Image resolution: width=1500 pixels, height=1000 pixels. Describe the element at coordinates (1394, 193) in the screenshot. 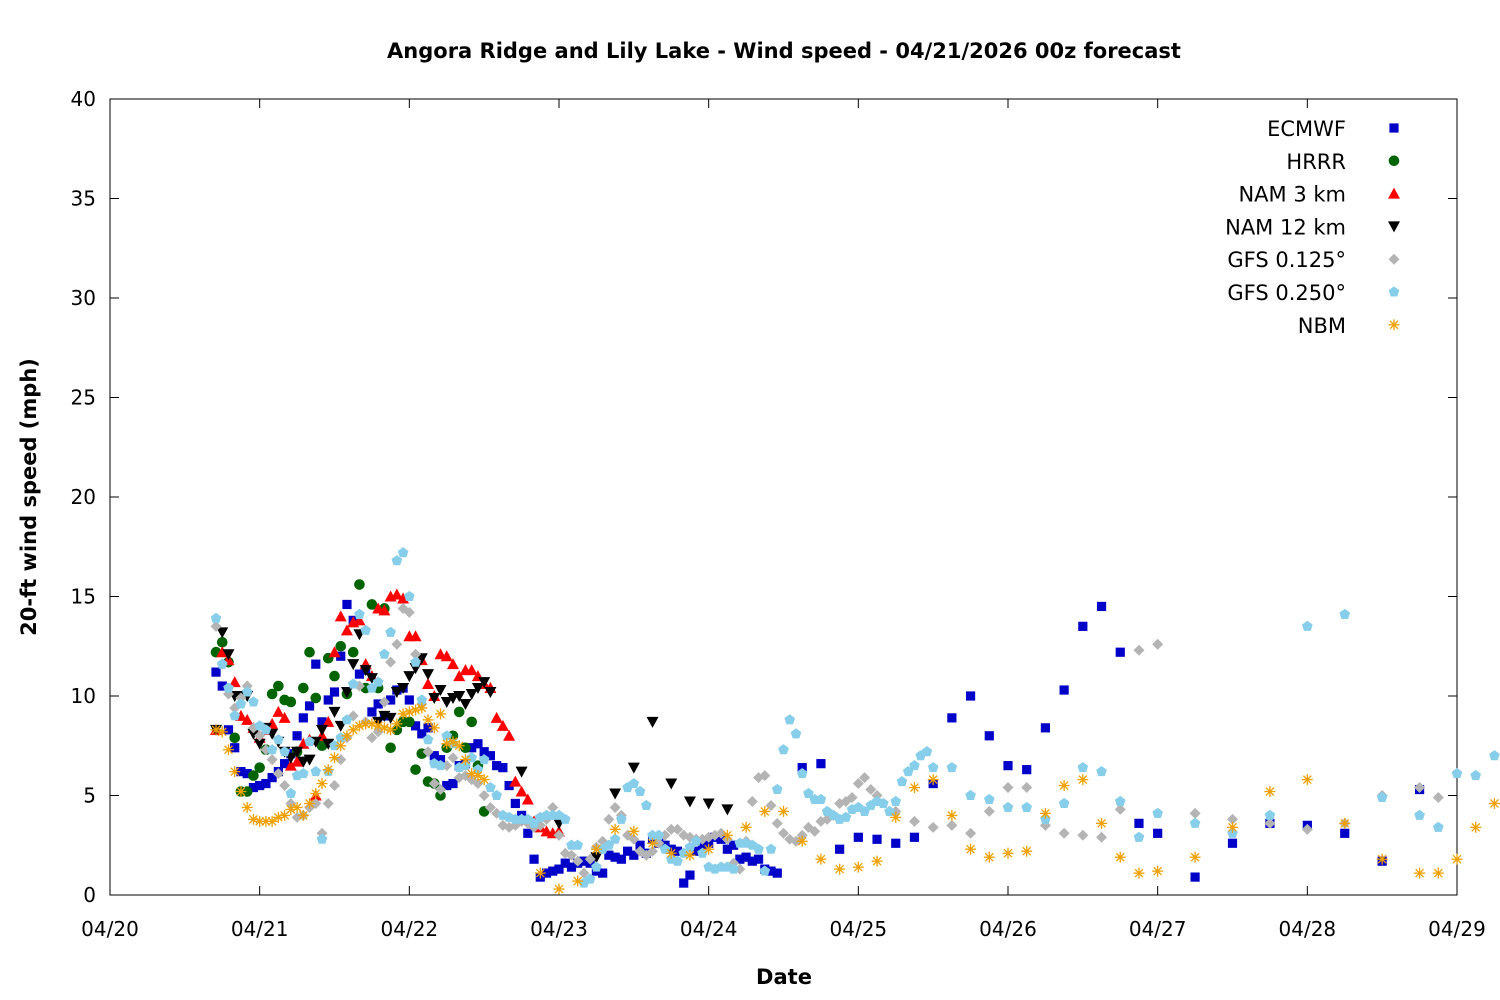

I see `legend-marker-nam-3-km` at that location.